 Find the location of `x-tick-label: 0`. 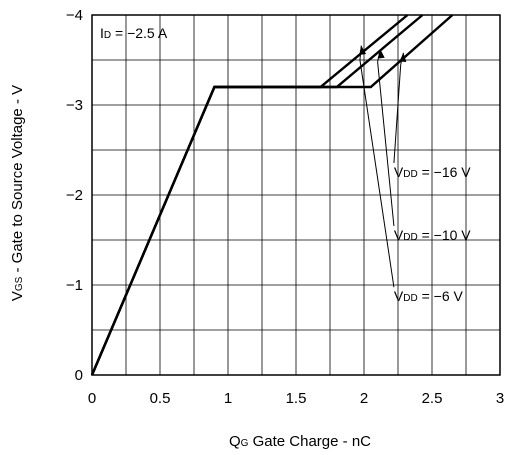

x-tick-label: 0 is located at coordinates (92, 398).